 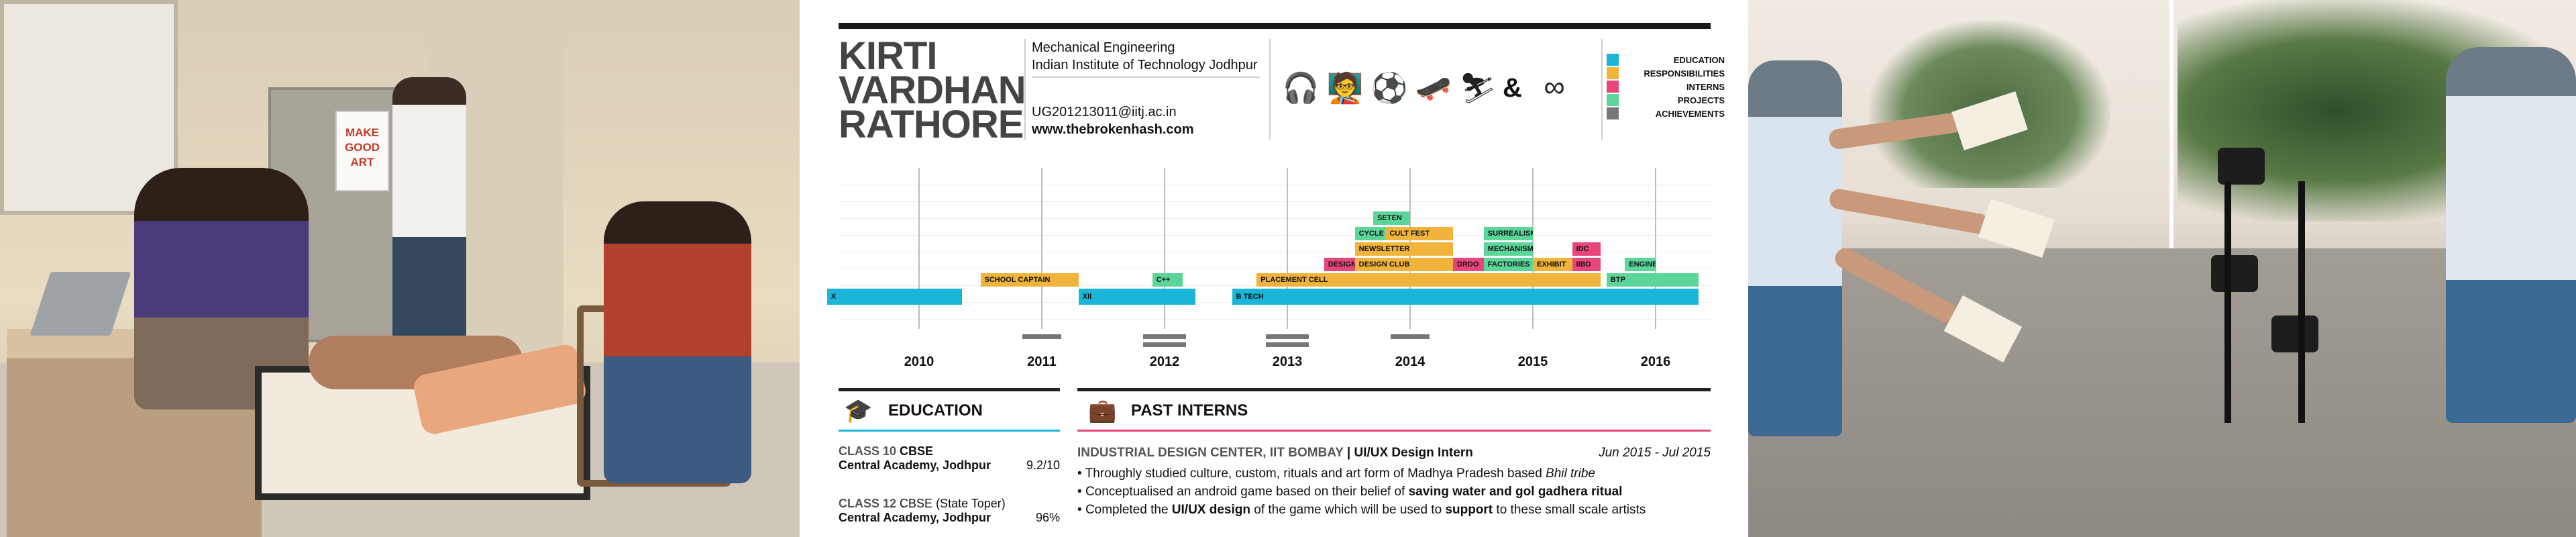 I want to click on photo-seated-man-left, so click(x=1795, y=248).